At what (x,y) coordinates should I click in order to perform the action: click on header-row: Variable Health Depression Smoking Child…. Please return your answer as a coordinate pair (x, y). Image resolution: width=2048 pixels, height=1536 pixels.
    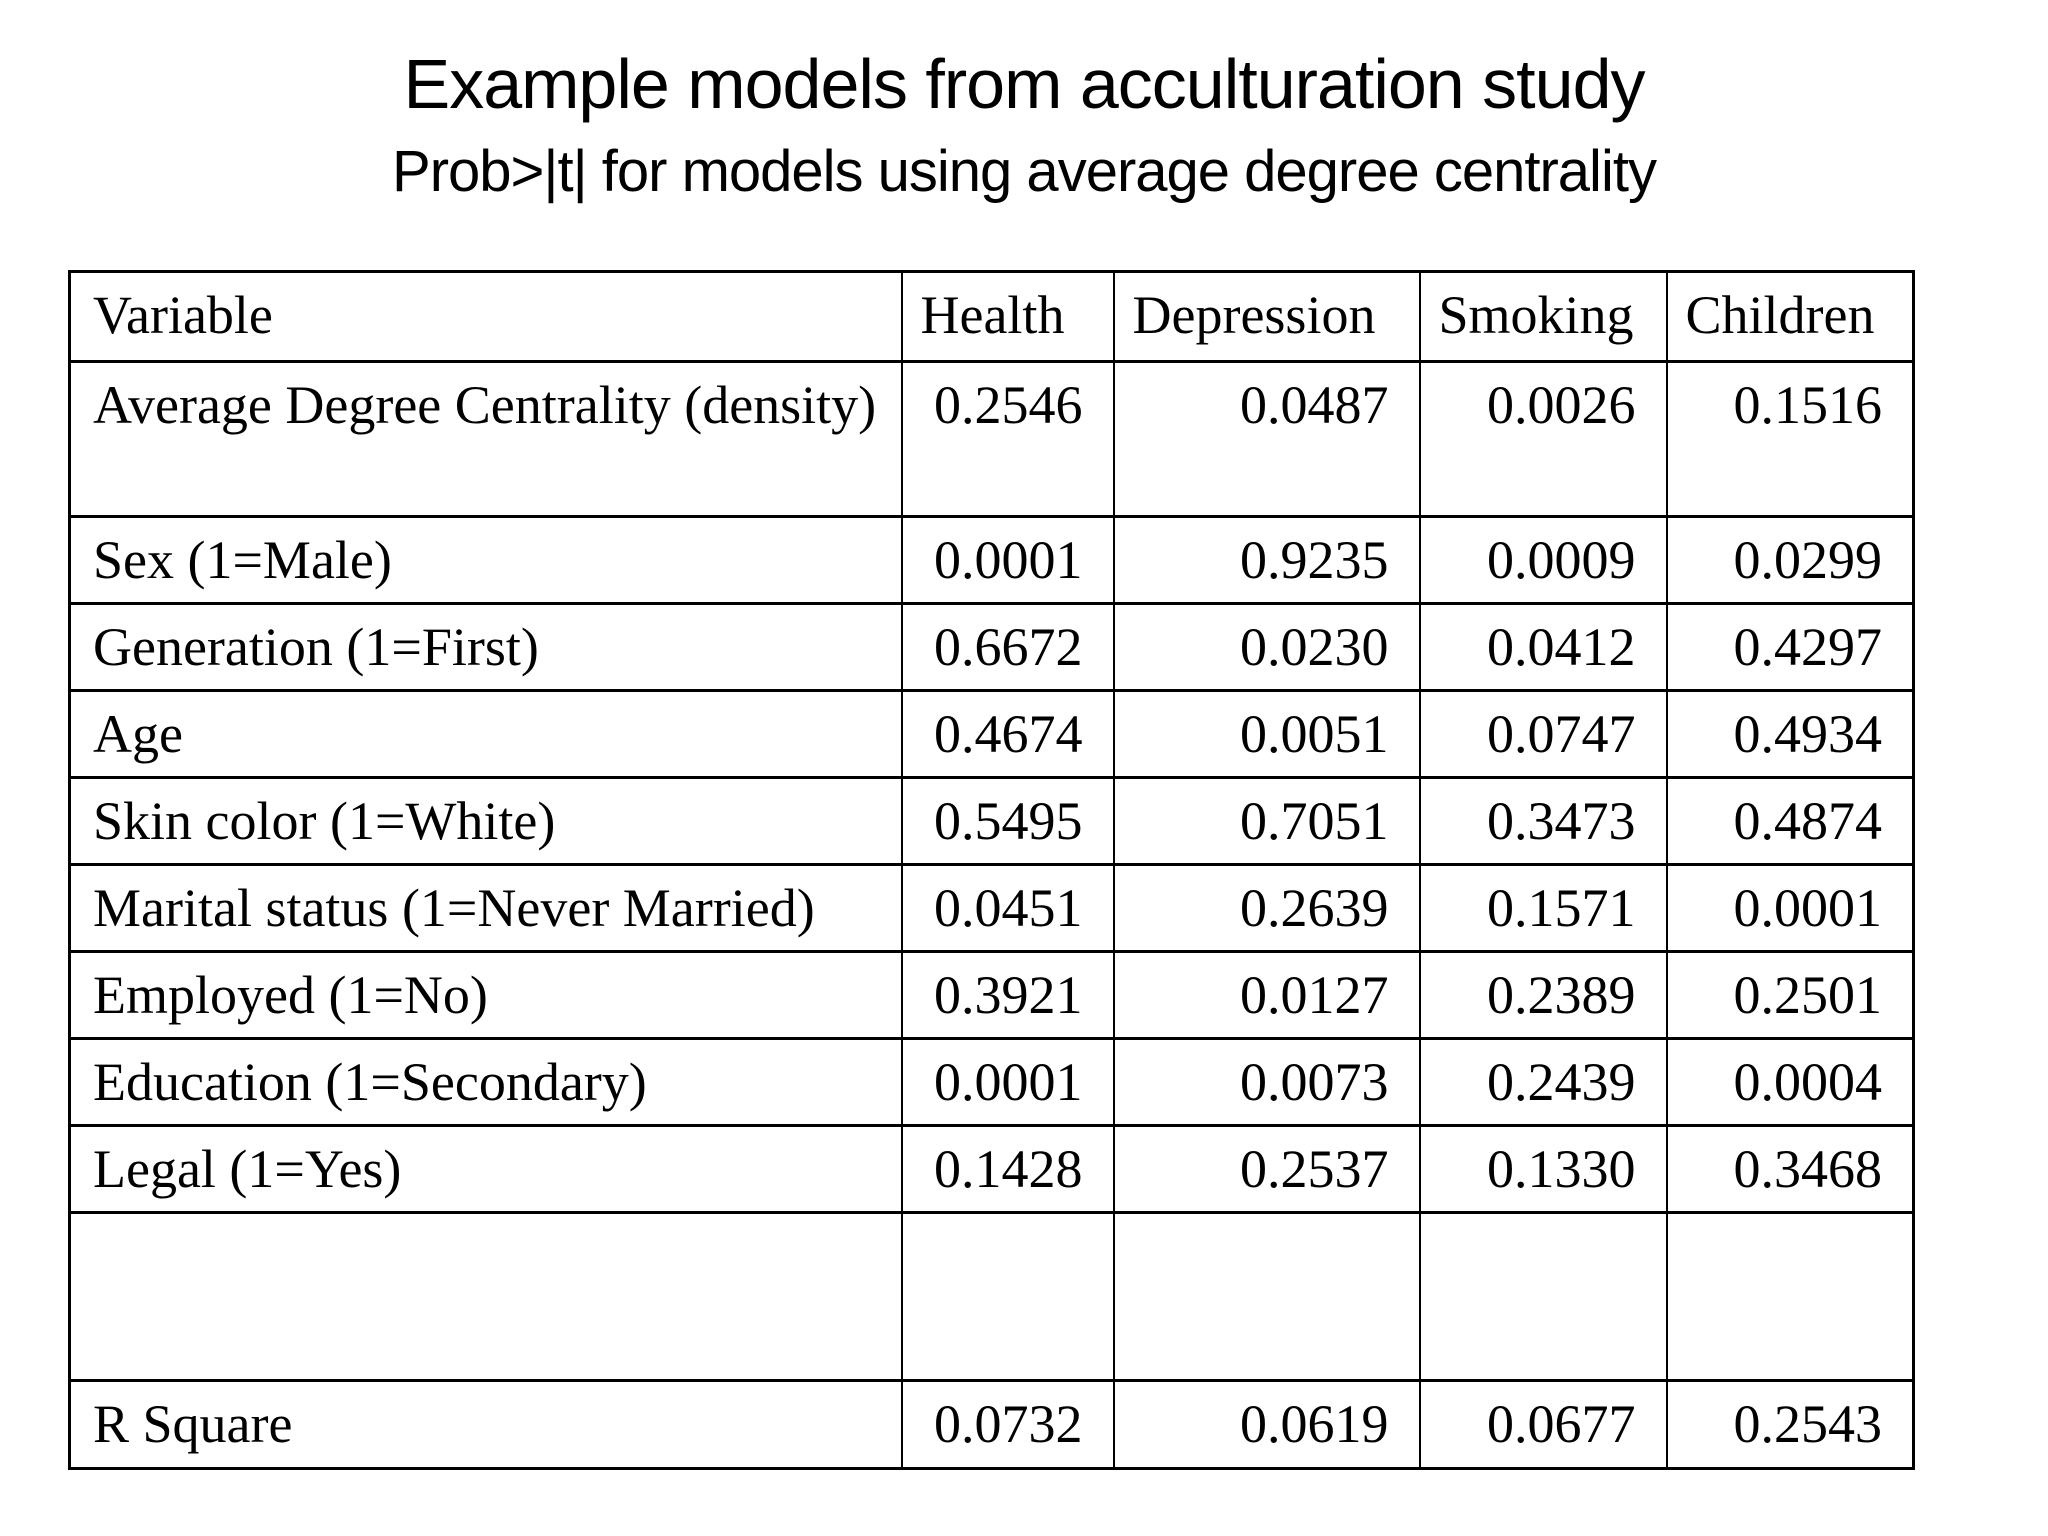
    Looking at the image, I should click on (991, 316).